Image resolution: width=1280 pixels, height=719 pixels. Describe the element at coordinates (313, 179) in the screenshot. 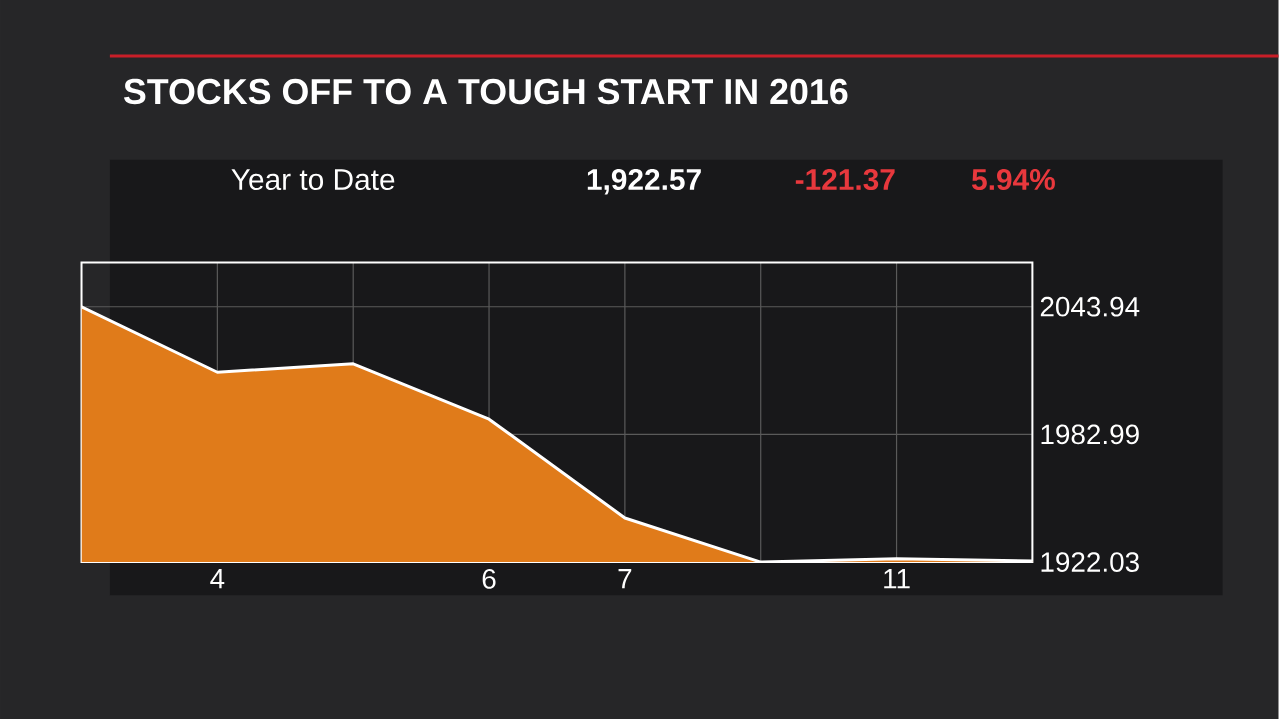

I see `text: Year to Date` at that location.